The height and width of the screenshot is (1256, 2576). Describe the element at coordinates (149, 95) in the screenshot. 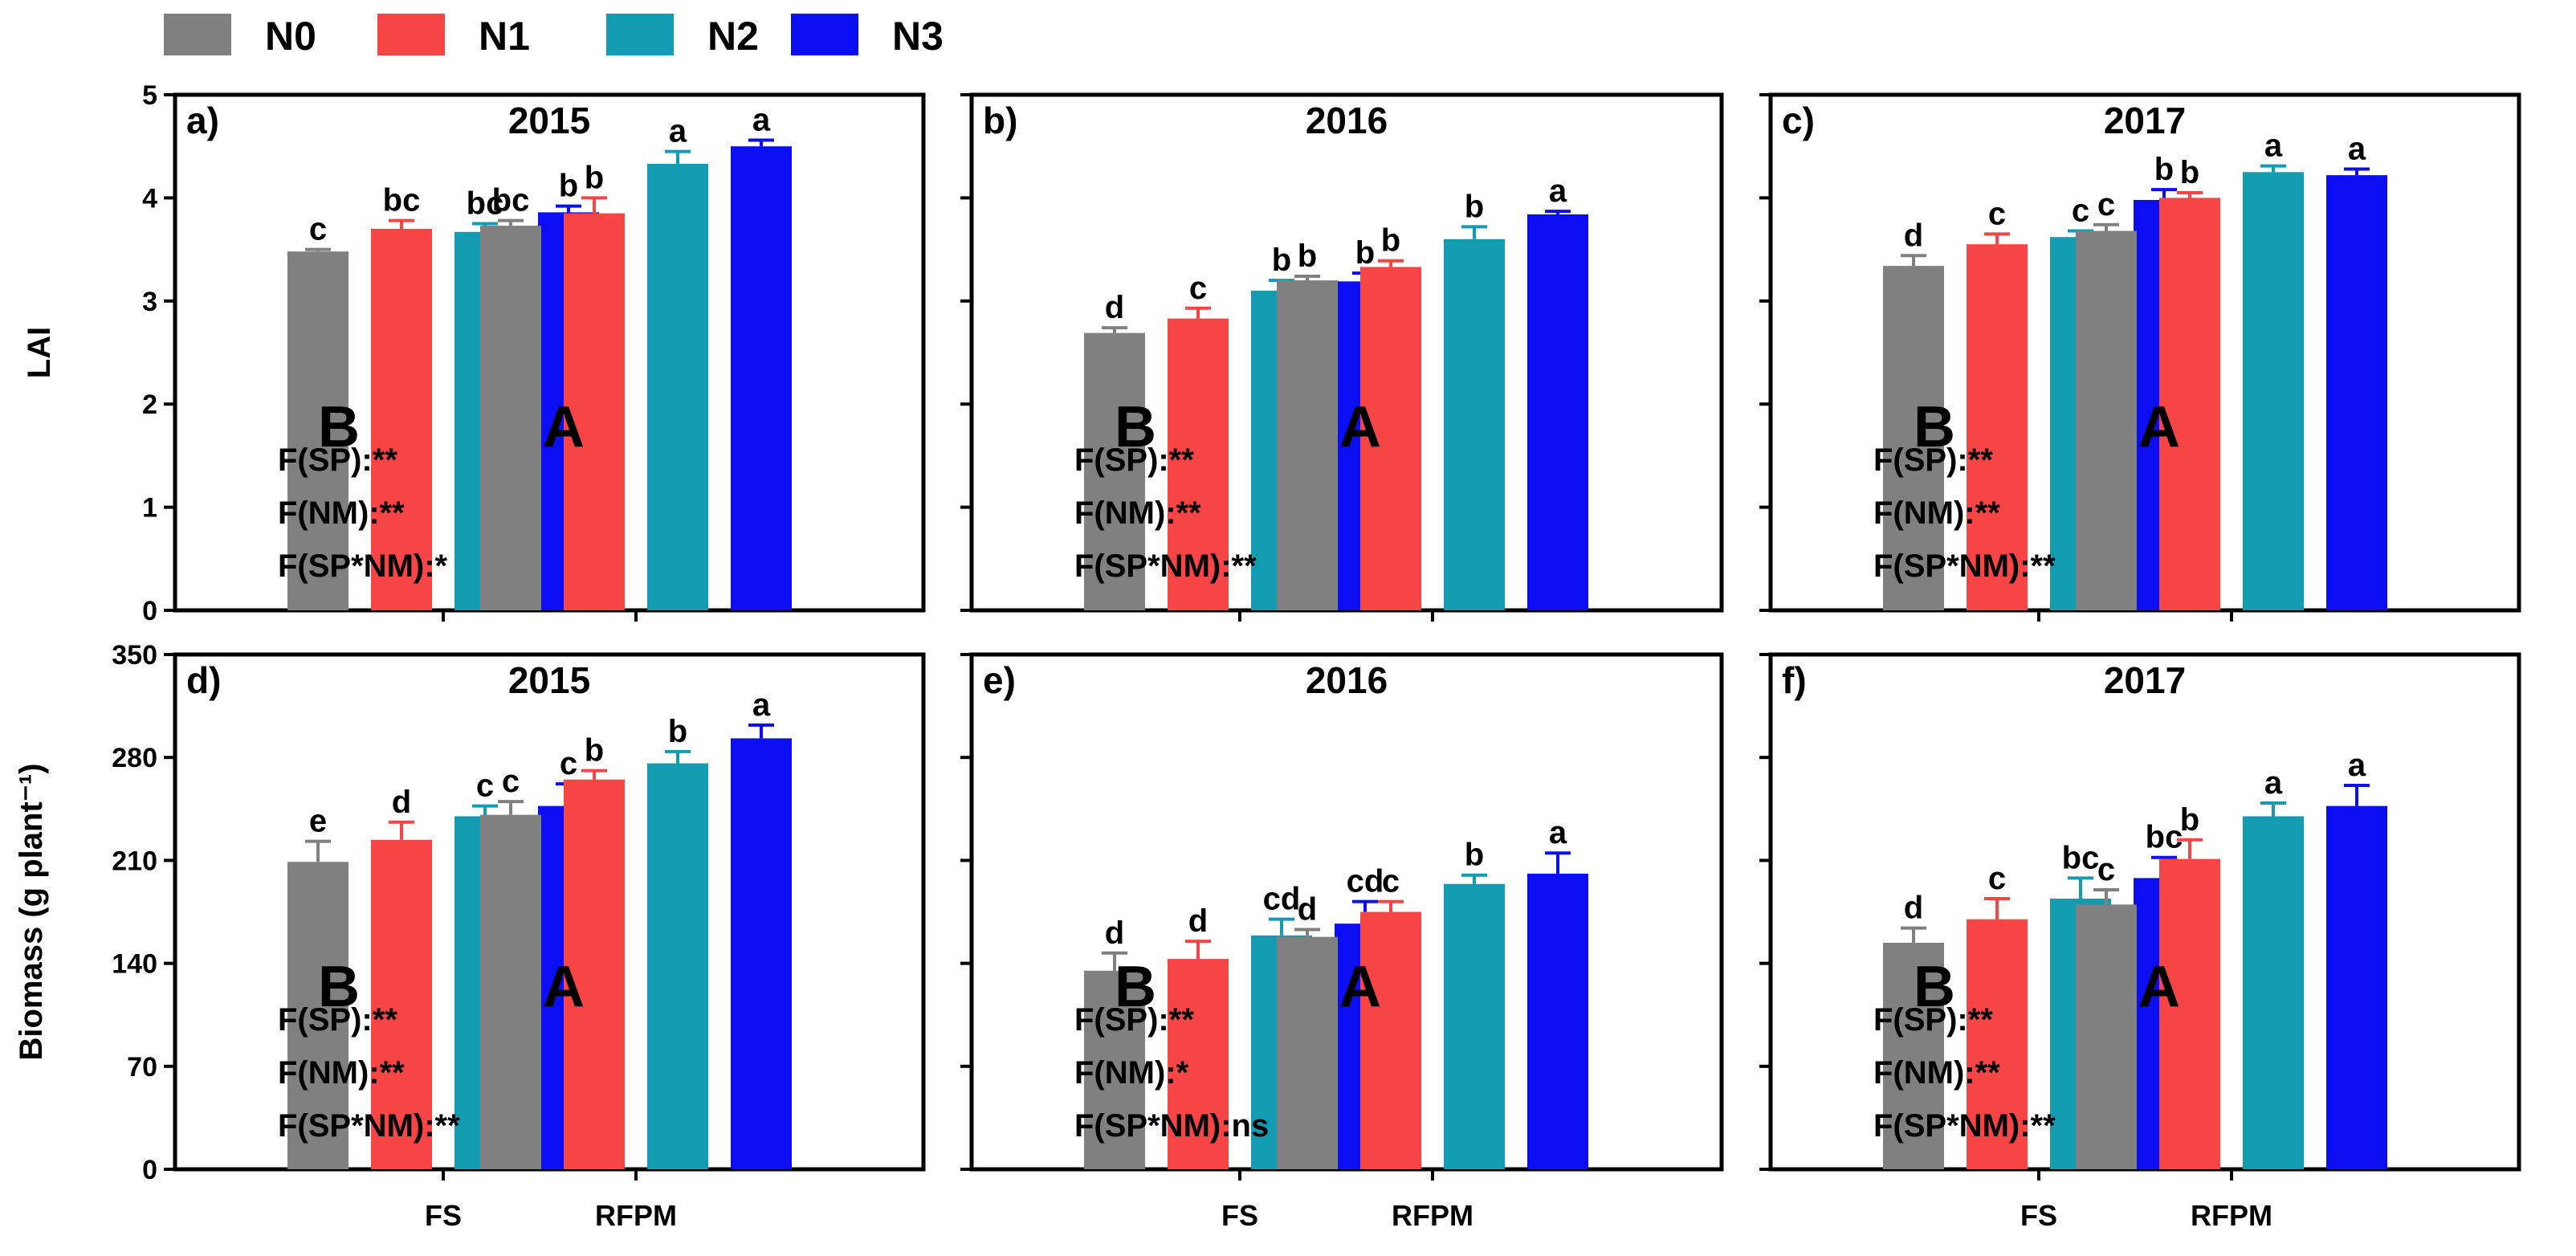

I see `y-tick-label: 5` at that location.